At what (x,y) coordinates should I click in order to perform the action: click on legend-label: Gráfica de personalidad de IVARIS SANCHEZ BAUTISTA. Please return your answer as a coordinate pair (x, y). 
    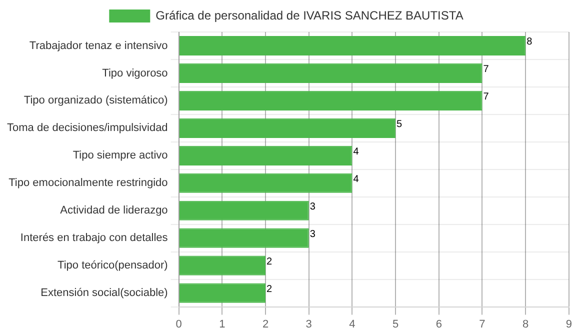
    Looking at the image, I should click on (310, 15).